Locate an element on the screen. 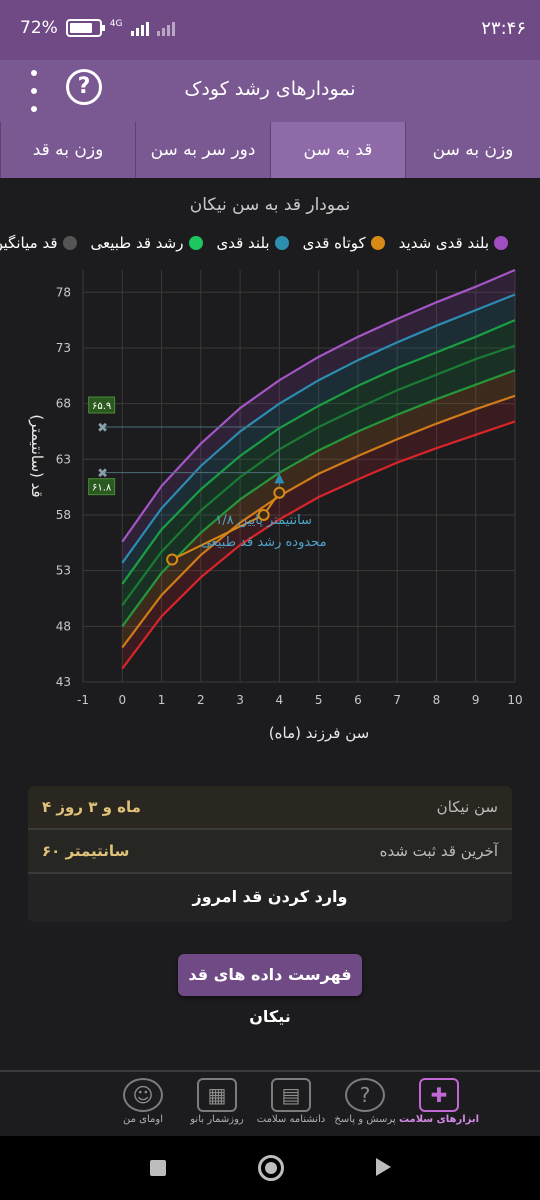 The image size is (540, 1200). x-tick-label: -1 is located at coordinates (83, 700).